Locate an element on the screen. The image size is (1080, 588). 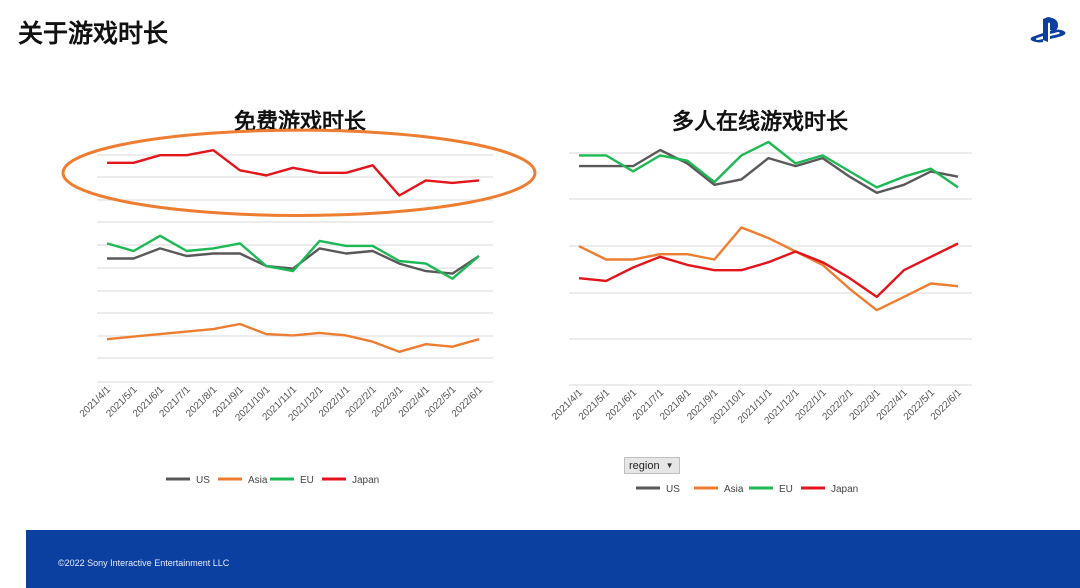
highlight-ellipse is located at coordinates (299, 173).